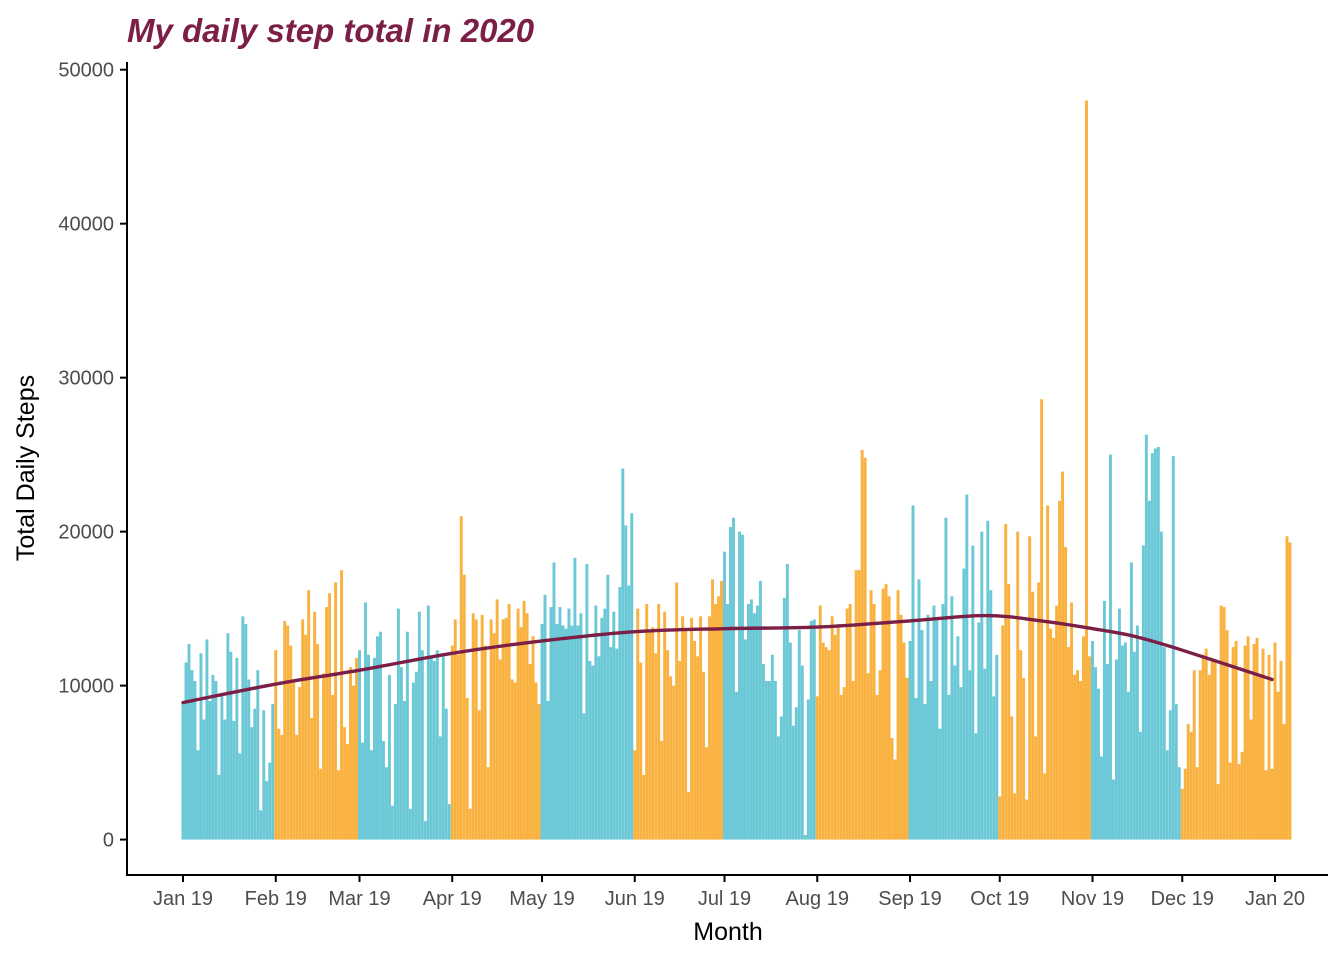  Describe the element at coordinates (86, 687) in the screenshot. I see `y-tick-label: 10000` at that location.